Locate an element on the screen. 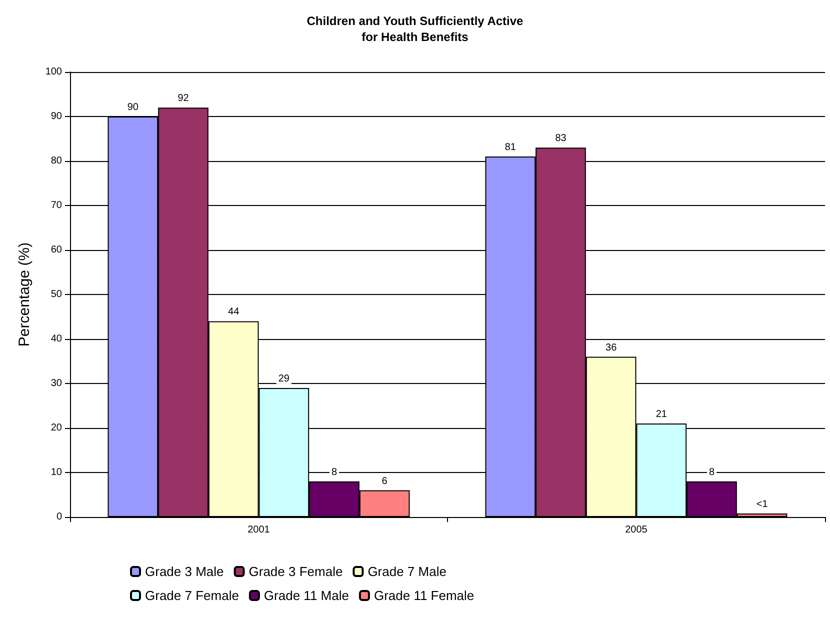 This screenshot has width=830, height=617. y-tick-label: 0 is located at coordinates (59, 517).